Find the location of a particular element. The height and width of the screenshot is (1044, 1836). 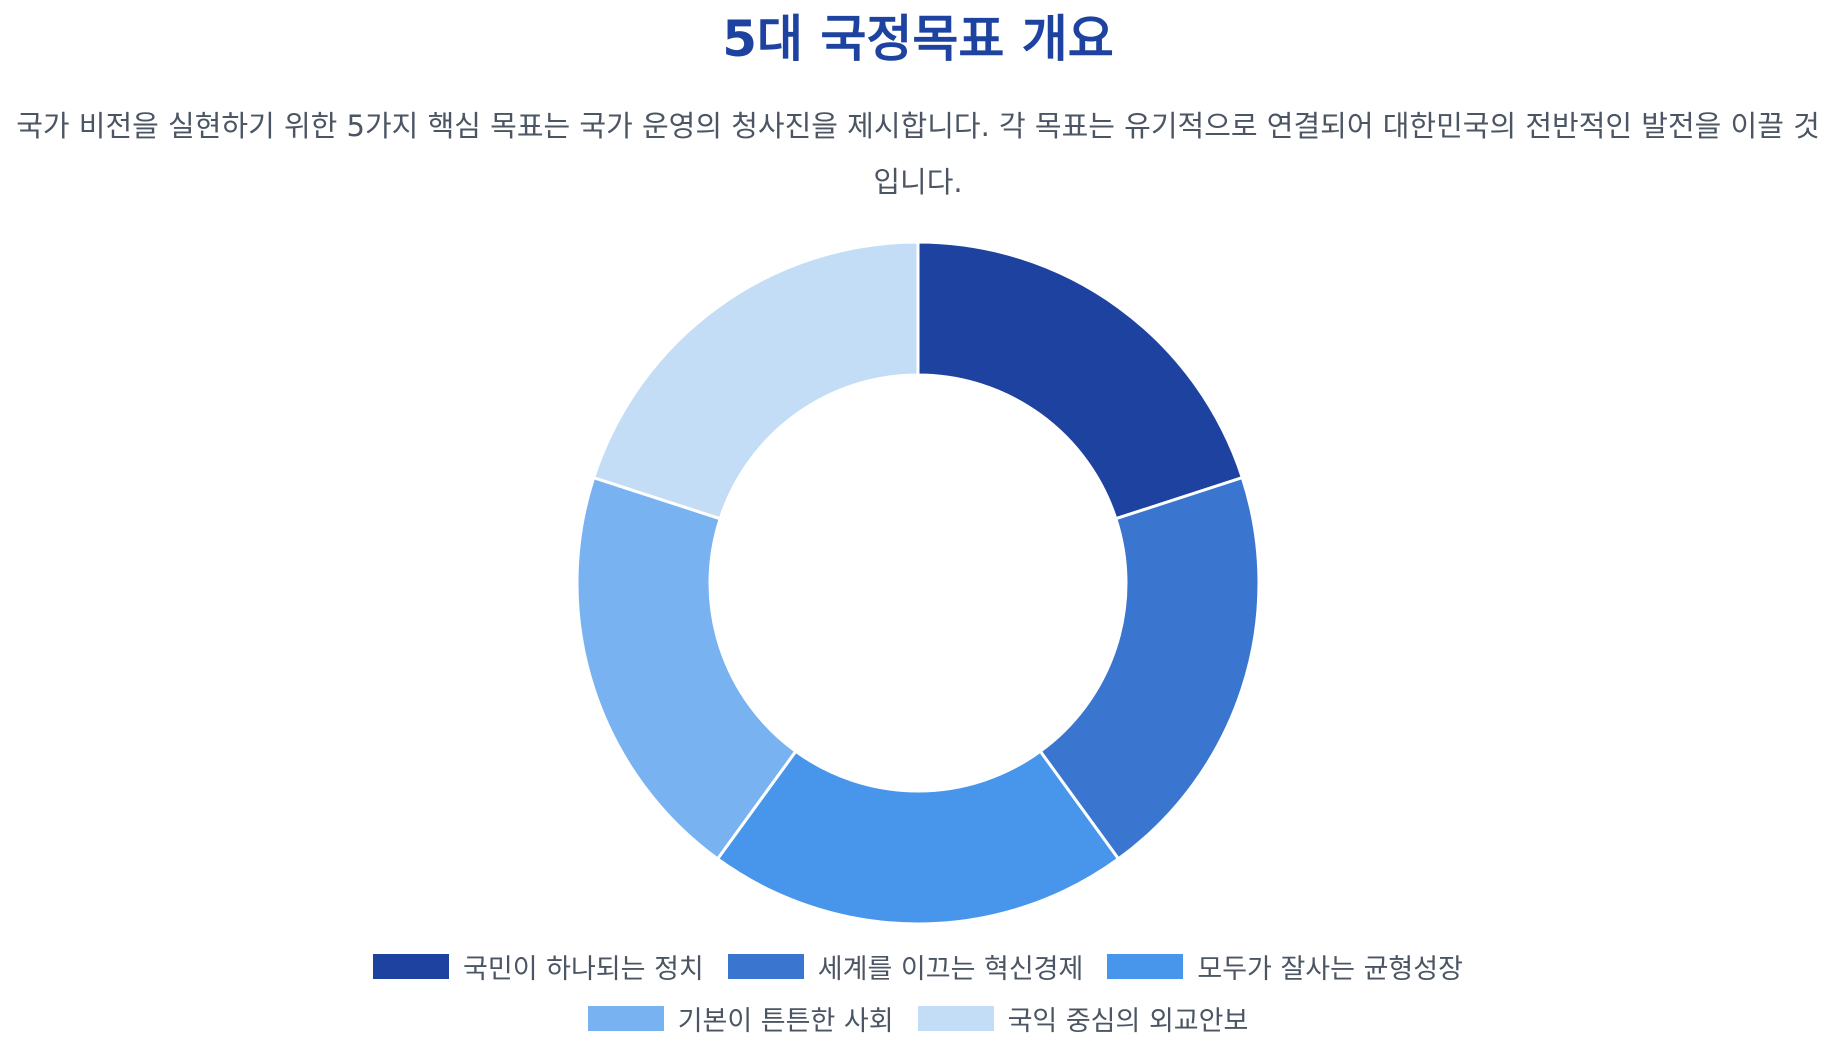

donut-slice-innovation-economy is located at coordinates (1149, 668).